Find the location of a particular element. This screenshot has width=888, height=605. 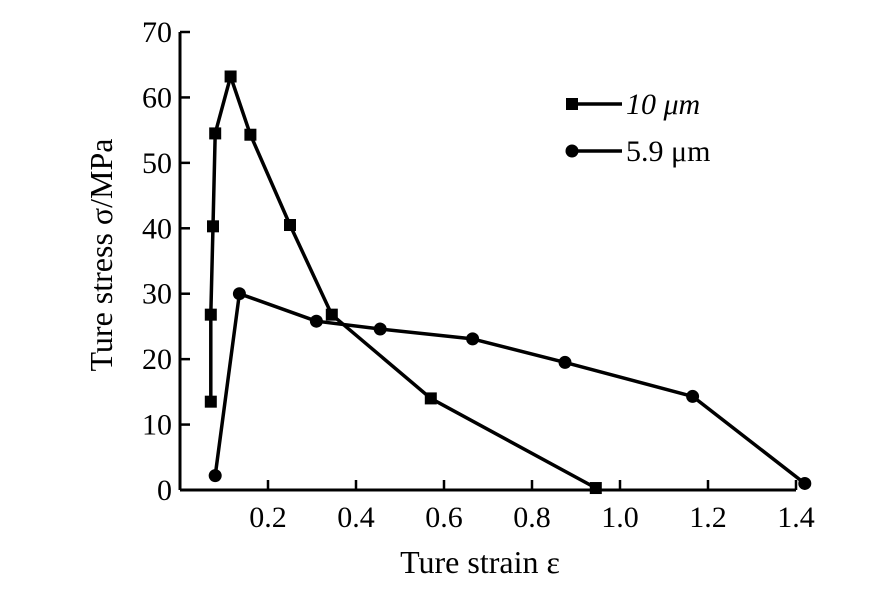

x-axis-ticks: 0.2 0.4 0.6 0.8 1.0 1.2 1.4 is located at coordinates (532, 507).